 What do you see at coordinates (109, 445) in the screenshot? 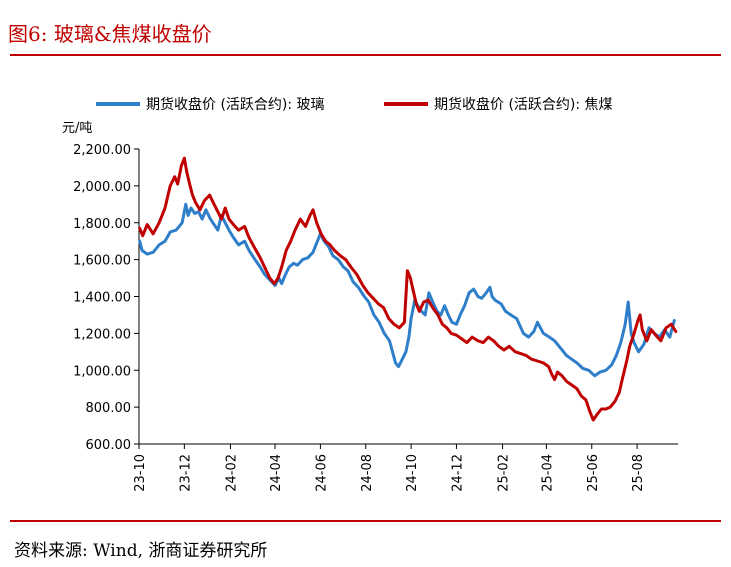
I see `y-tick-label: 600.00` at bounding box center [109, 445].